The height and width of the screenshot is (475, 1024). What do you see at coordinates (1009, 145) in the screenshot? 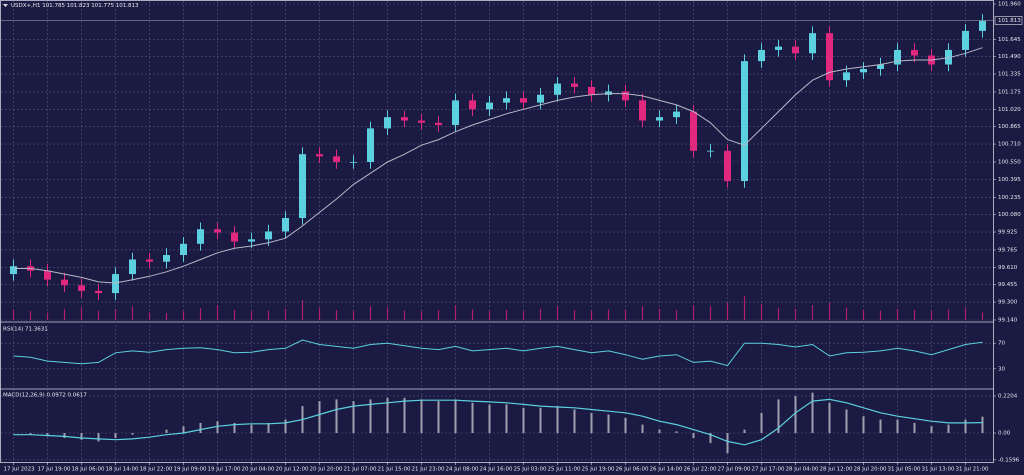
I see `y-tick-label: 100.710` at bounding box center [1009, 145].